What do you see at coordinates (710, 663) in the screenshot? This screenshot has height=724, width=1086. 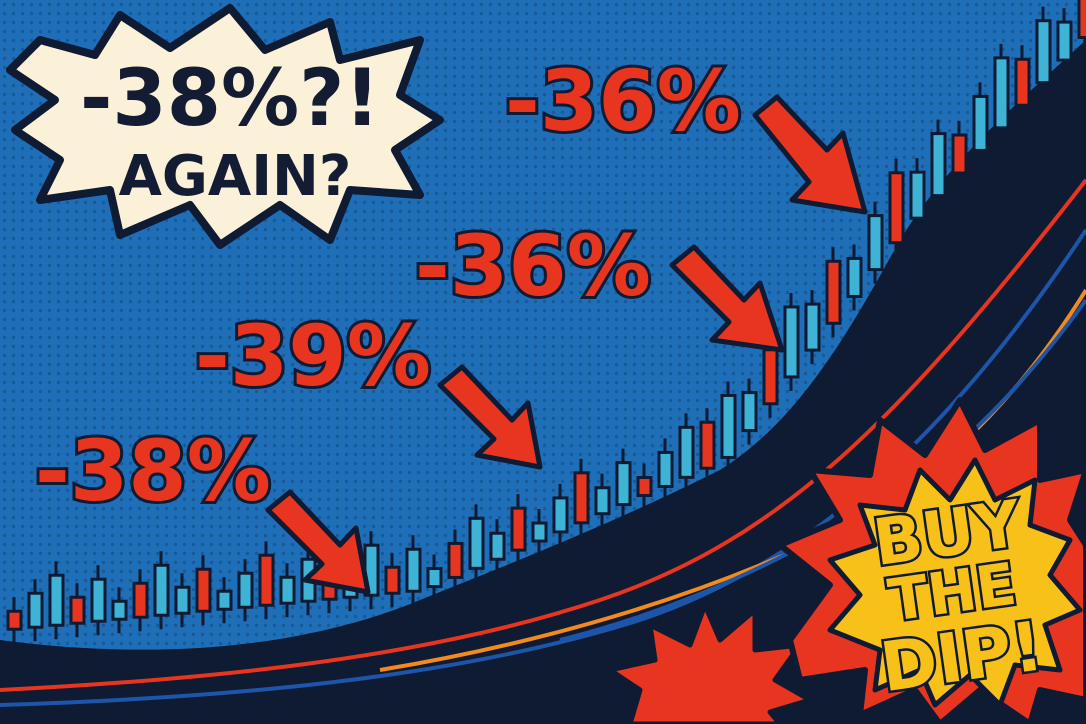 I see `small-starburst-icon` at bounding box center [710, 663].